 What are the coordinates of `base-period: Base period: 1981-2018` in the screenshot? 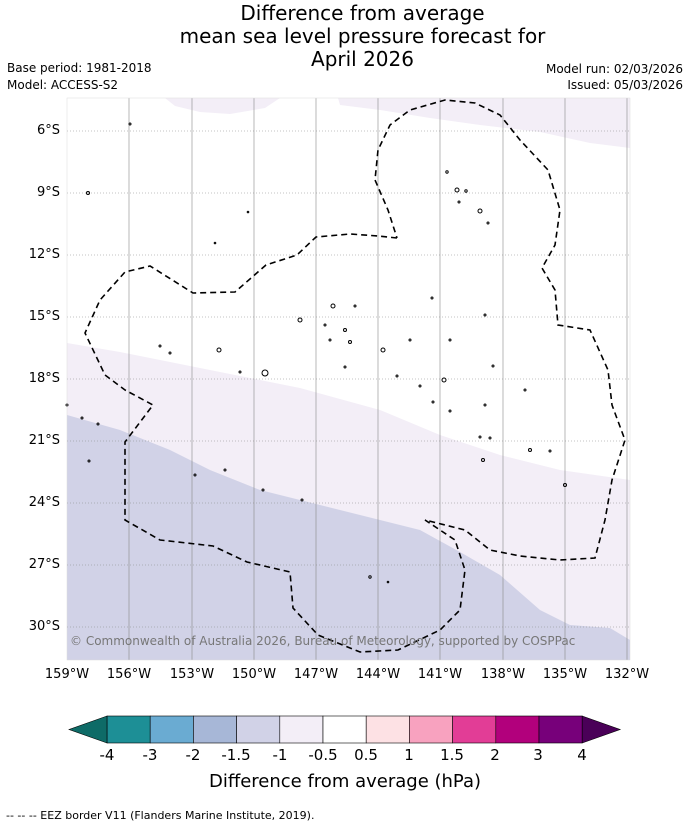 It's located at (79, 68).